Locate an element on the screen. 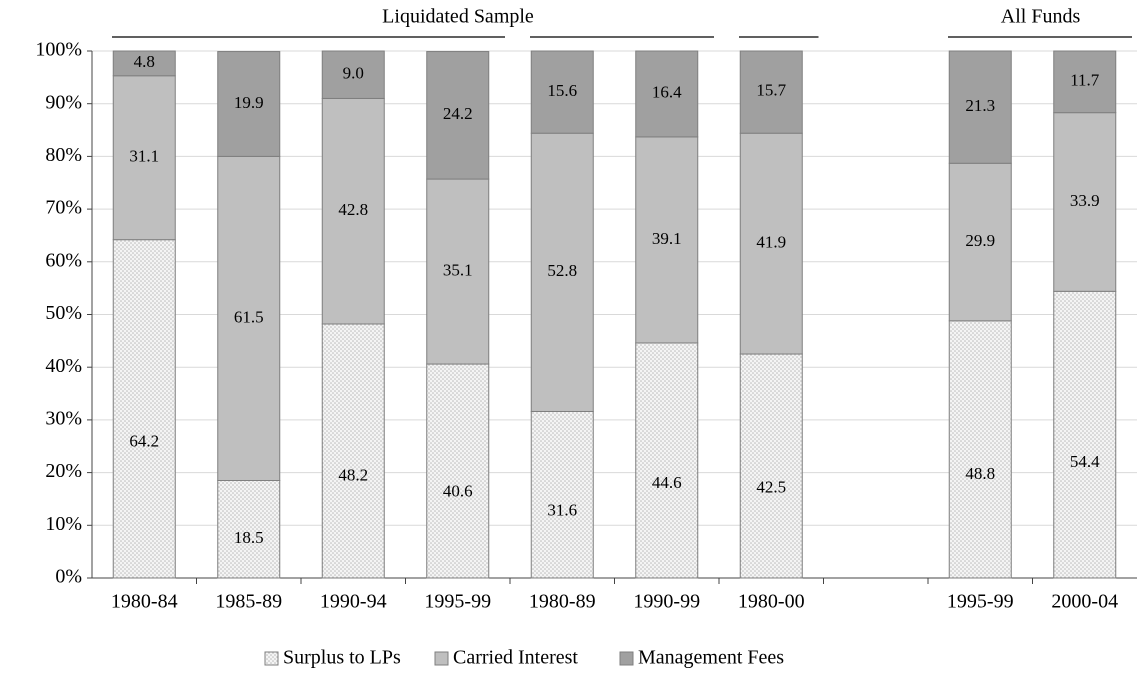  data-label: 21.3 is located at coordinates (980, 105).